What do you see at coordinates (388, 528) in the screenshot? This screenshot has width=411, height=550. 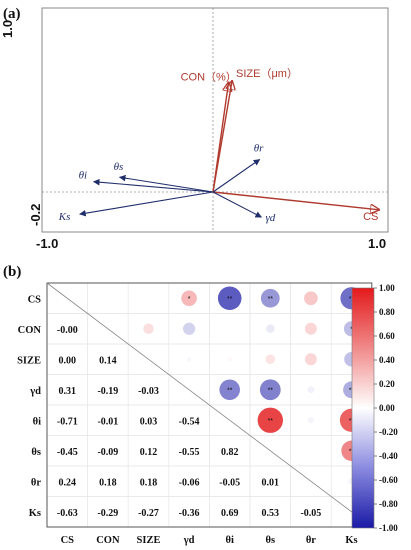 I see `colorbar-tick-label: -1.00` at bounding box center [388, 528].